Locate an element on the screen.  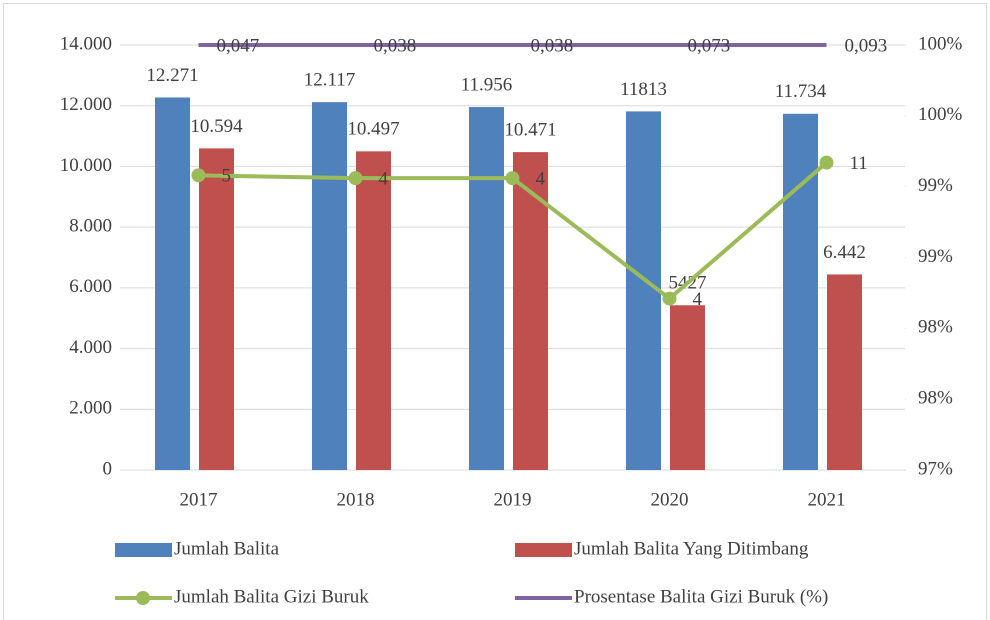
legend-marker is located at coordinates (143, 598).